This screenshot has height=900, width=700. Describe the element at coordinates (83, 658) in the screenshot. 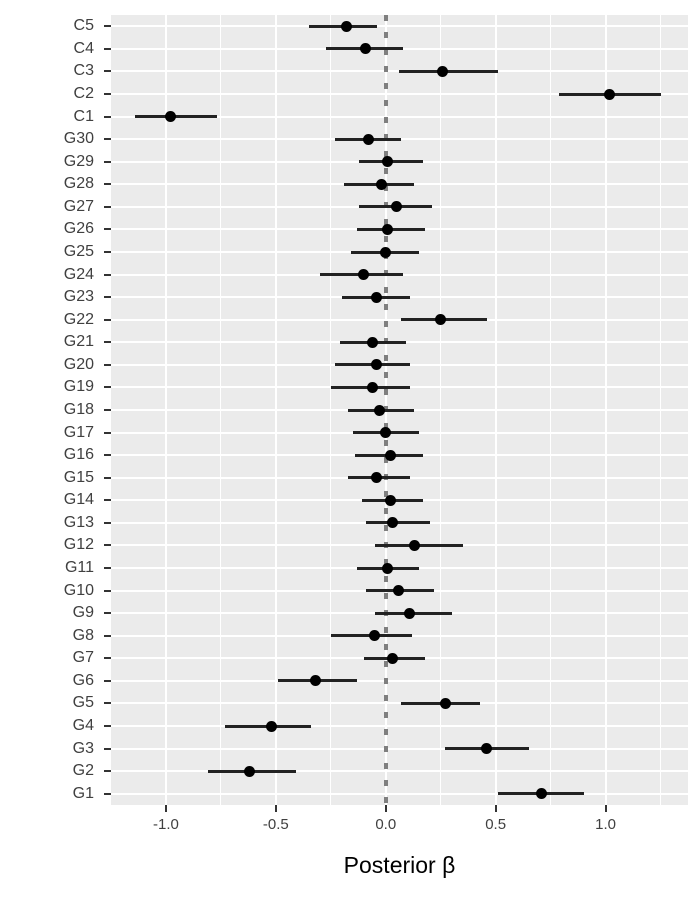

I see `y-axis-label-G7: G7` at that location.